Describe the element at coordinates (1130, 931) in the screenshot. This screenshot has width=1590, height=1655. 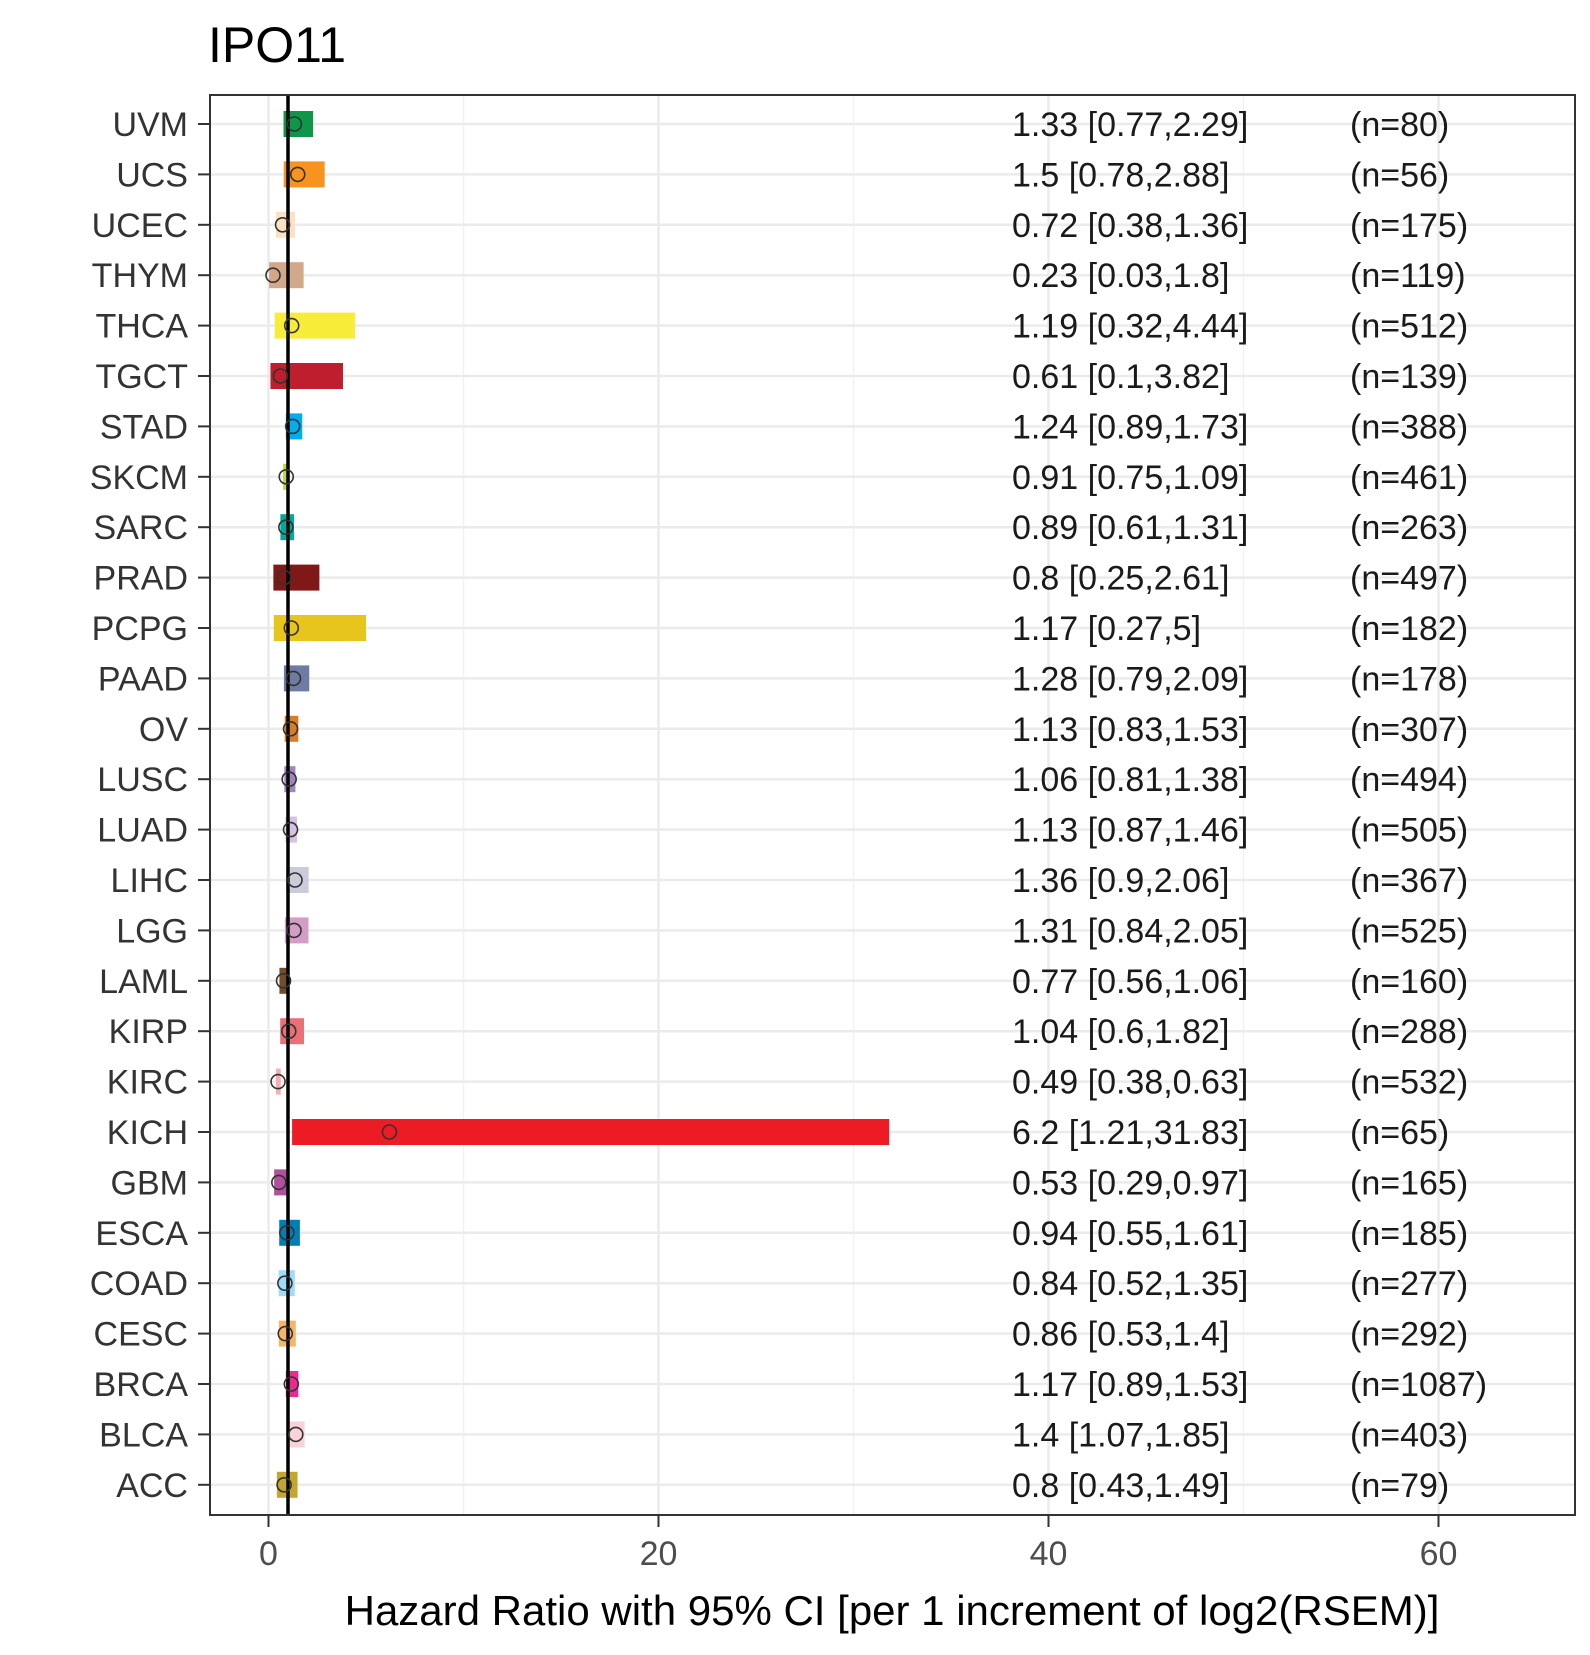
I see `hr-ci-label-lgg: 1.31 [0.84,2.05]` at that location.